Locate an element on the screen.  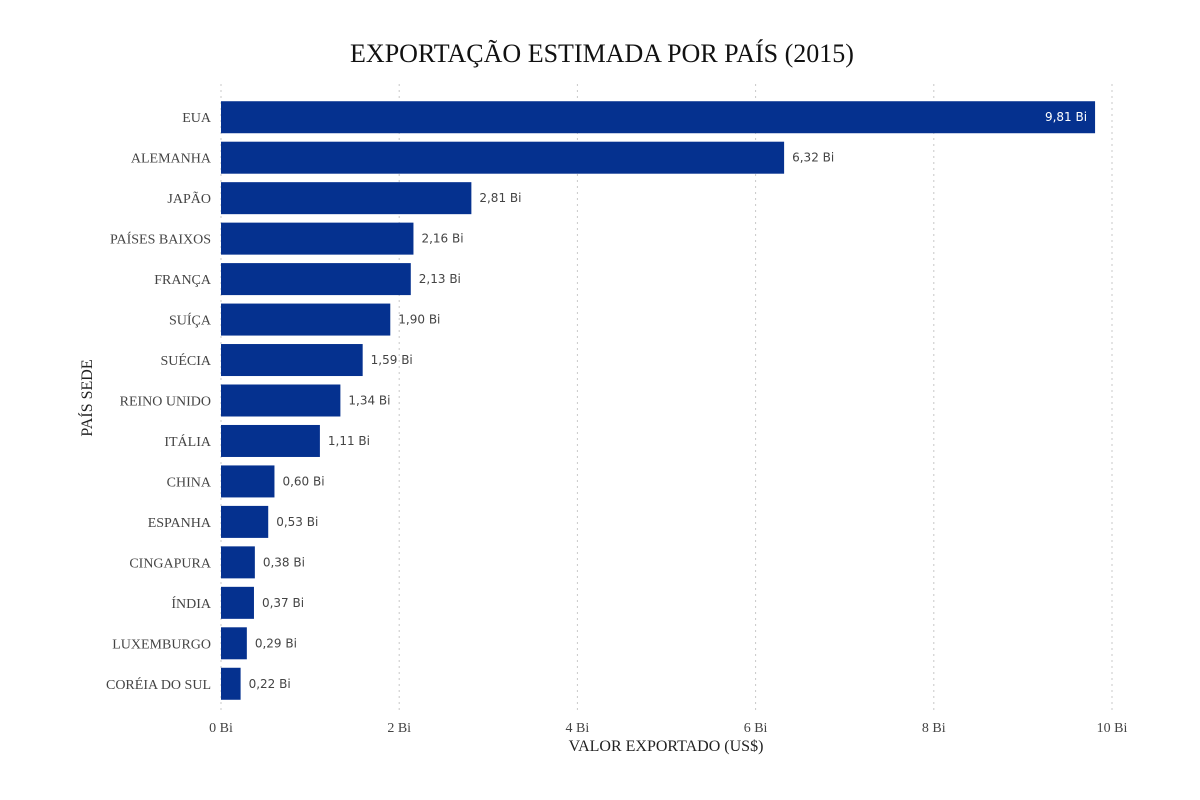
category-label: LUXEMBURGO is located at coordinates (161, 644).